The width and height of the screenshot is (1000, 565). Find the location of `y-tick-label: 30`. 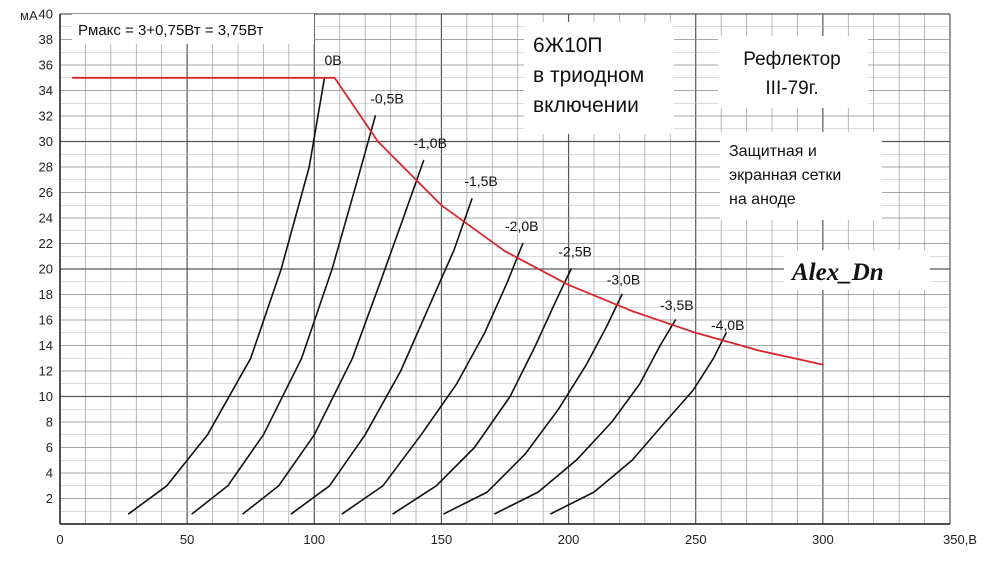

y-tick-label: 30 is located at coordinates (46, 141).